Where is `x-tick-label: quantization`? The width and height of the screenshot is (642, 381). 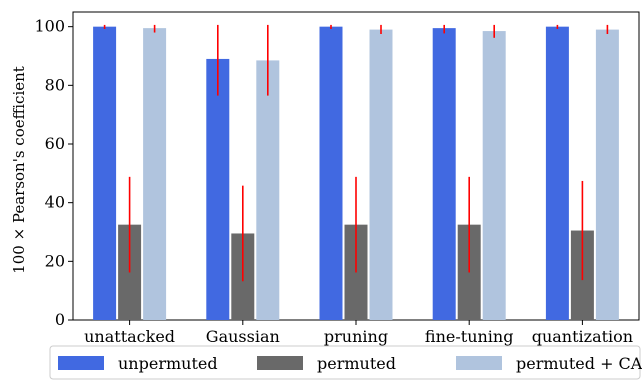 x-tick-label: quantization is located at coordinates (582, 336).